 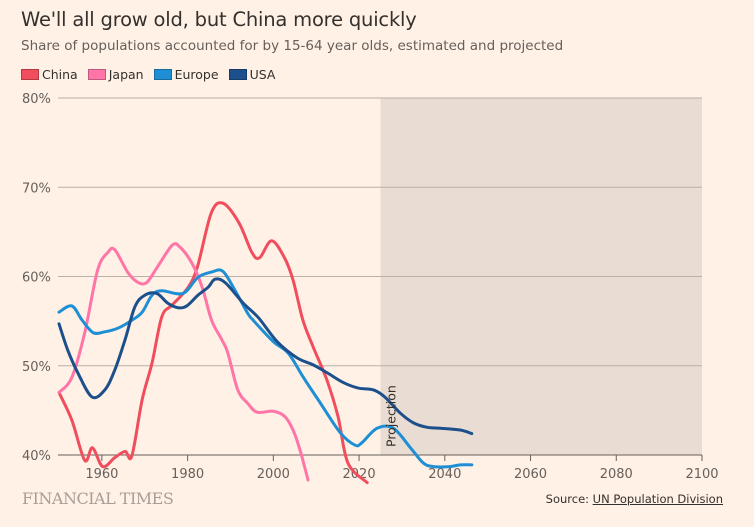 What do you see at coordinates (36, 367) in the screenshot?
I see `y-tick-label: 50%` at bounding box center [36, 367].